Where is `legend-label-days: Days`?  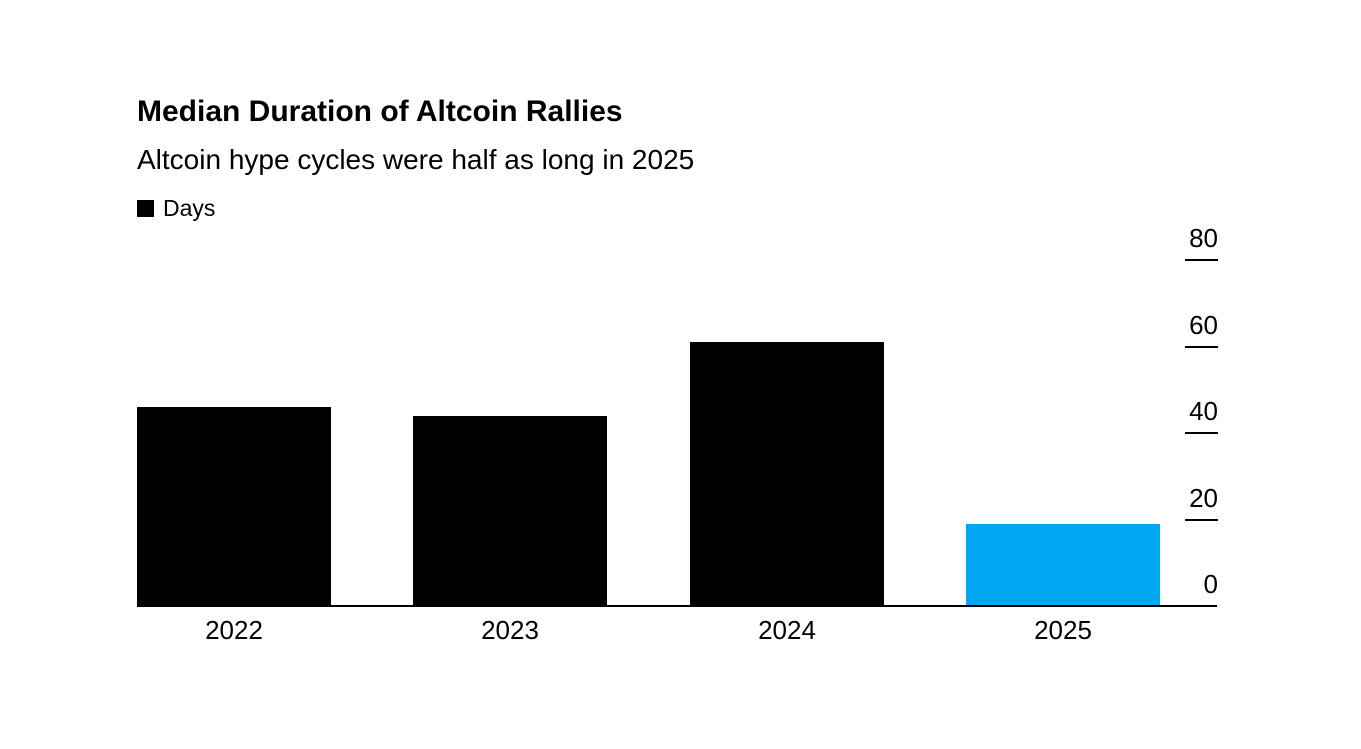 legend-label-days: Days is located at coordinates (189, 208).